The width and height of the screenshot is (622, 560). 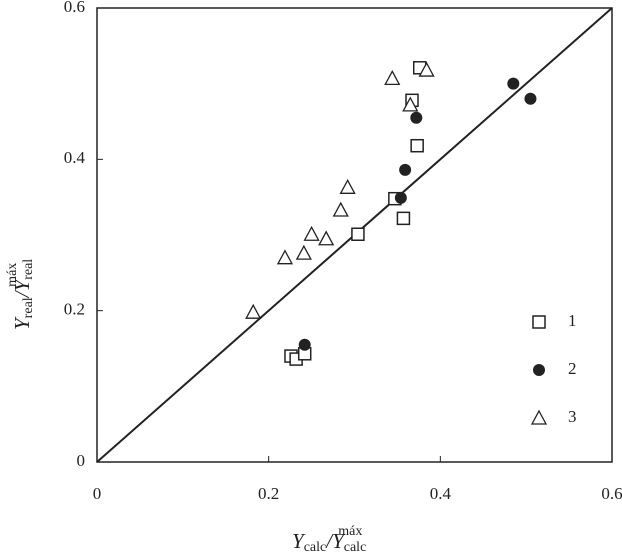 What do you see at coordinates (74, 309) in the screenshot?
I see `y-tick-label: 0.2` at bounding box center [74, 309].